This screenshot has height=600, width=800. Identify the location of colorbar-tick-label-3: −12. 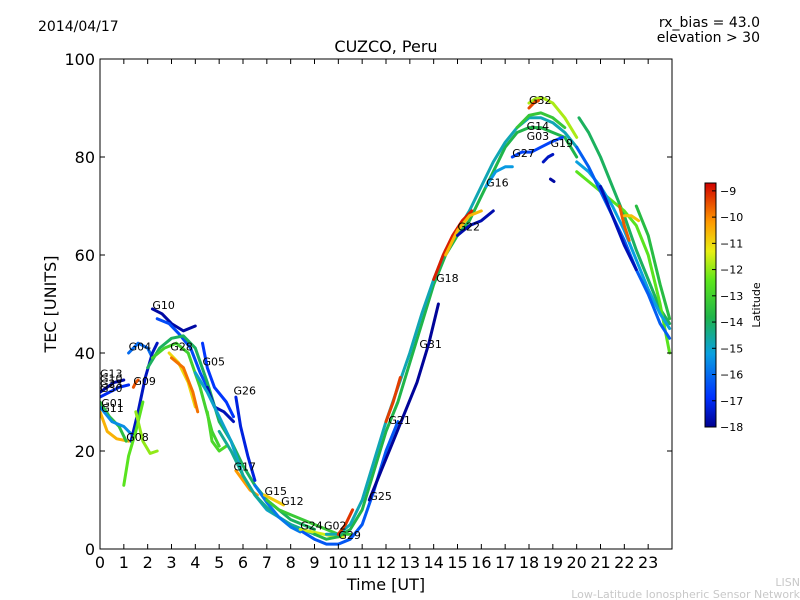
(731, 270).